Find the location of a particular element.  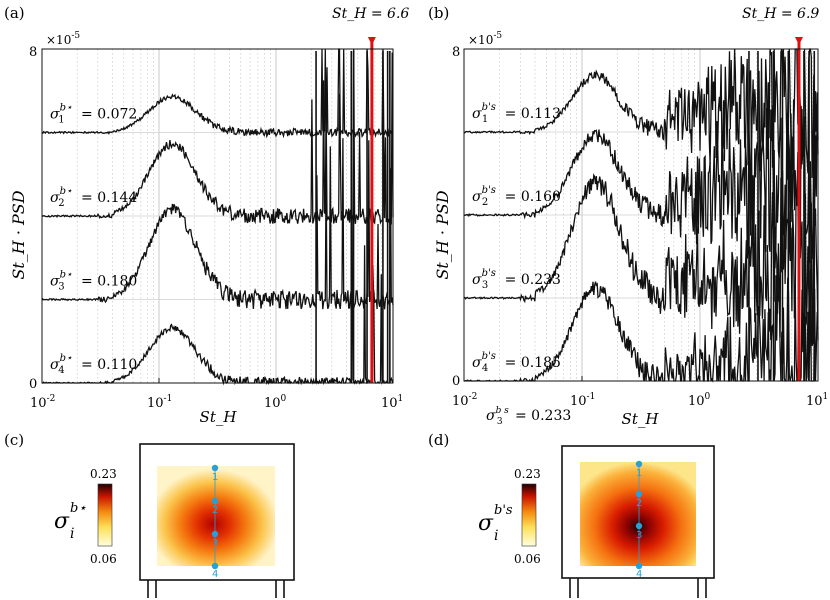

marker-label-b: St_H = 6.9 is located at coordinates (780, 14).